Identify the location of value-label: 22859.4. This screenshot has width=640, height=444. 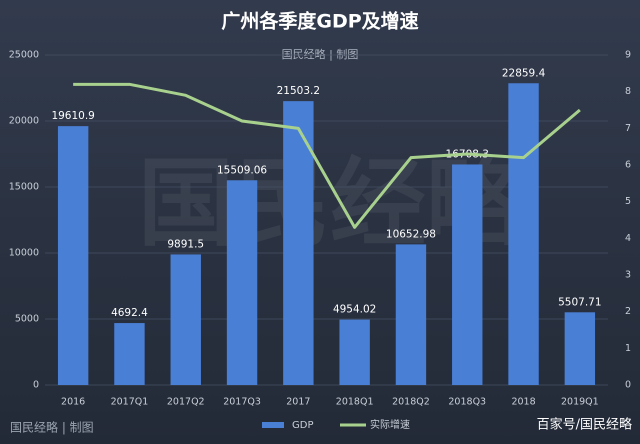
(524, 73).